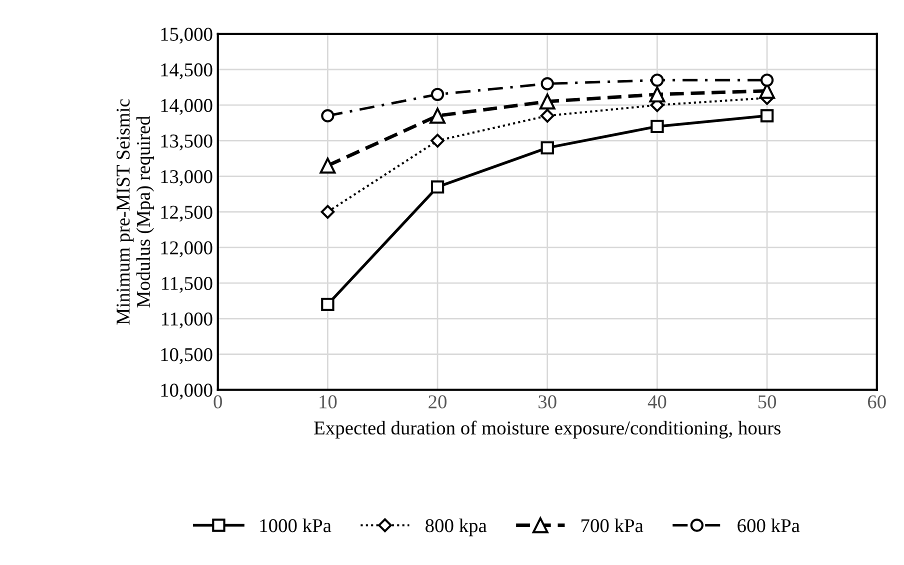 This screenshot has height=565, width=904. I want to click on y-tick-label: 12,000, so click(186, 249).